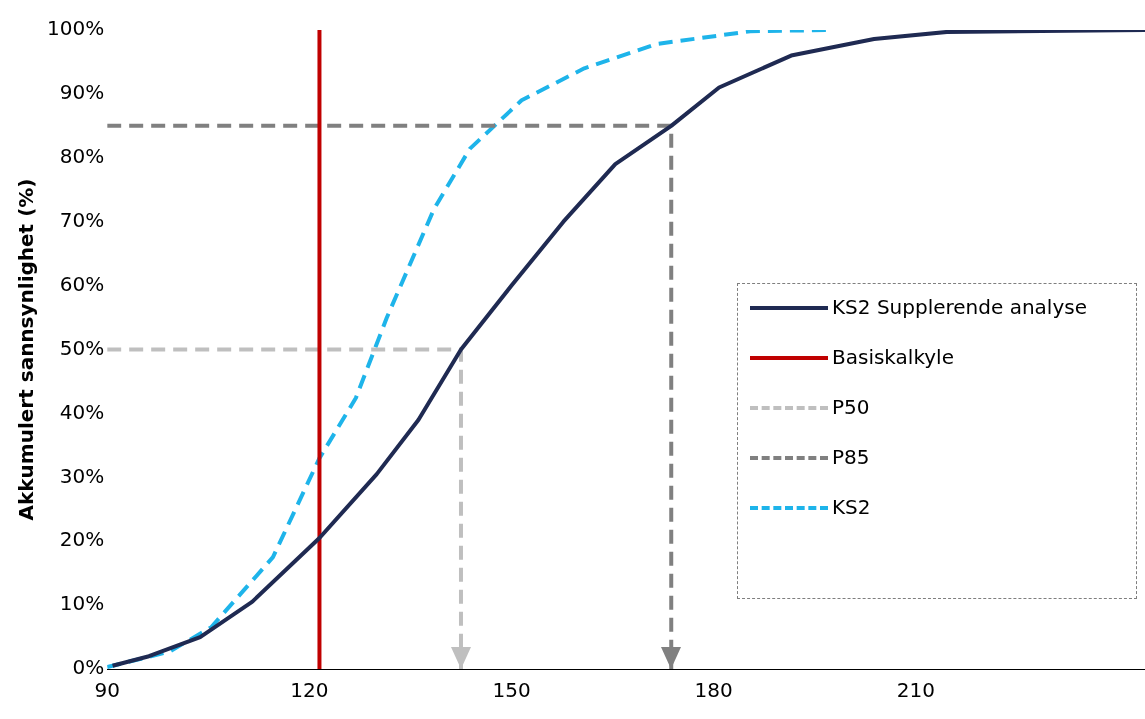 The image size is (1145, 719). I want to click on y-tick-label: 40%, so click(82, 411).